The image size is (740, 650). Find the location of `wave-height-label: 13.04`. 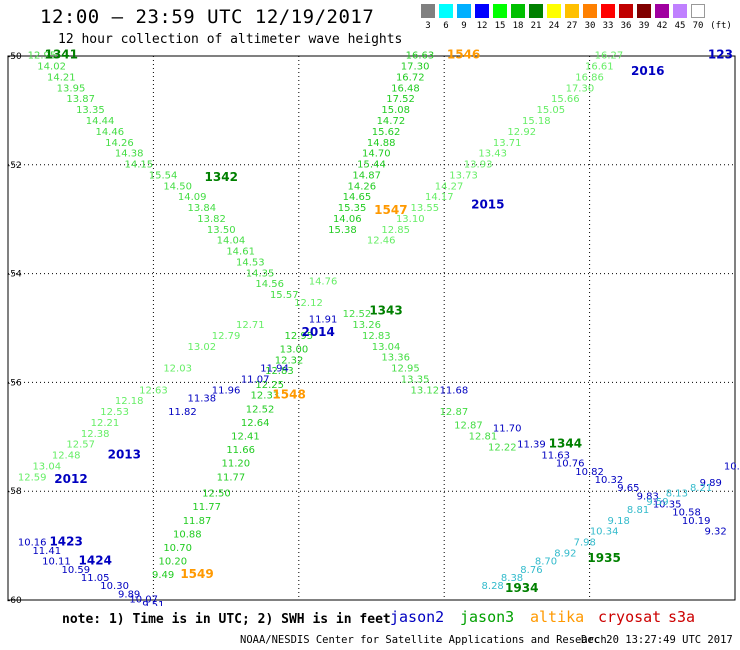

wave-height-label: 13.04 is located at coordinates (46, 466).